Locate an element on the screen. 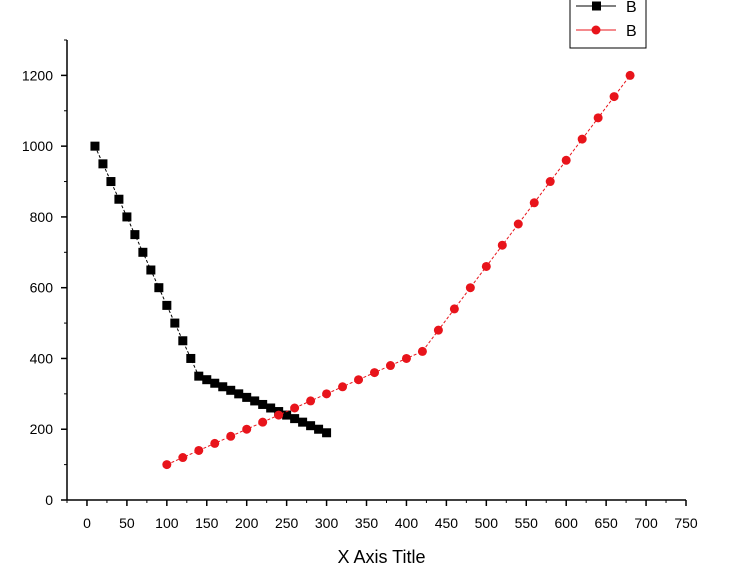 This screenshot has height=577, width=735. x-tick-label: 350 is located at coordinates (367, 523).